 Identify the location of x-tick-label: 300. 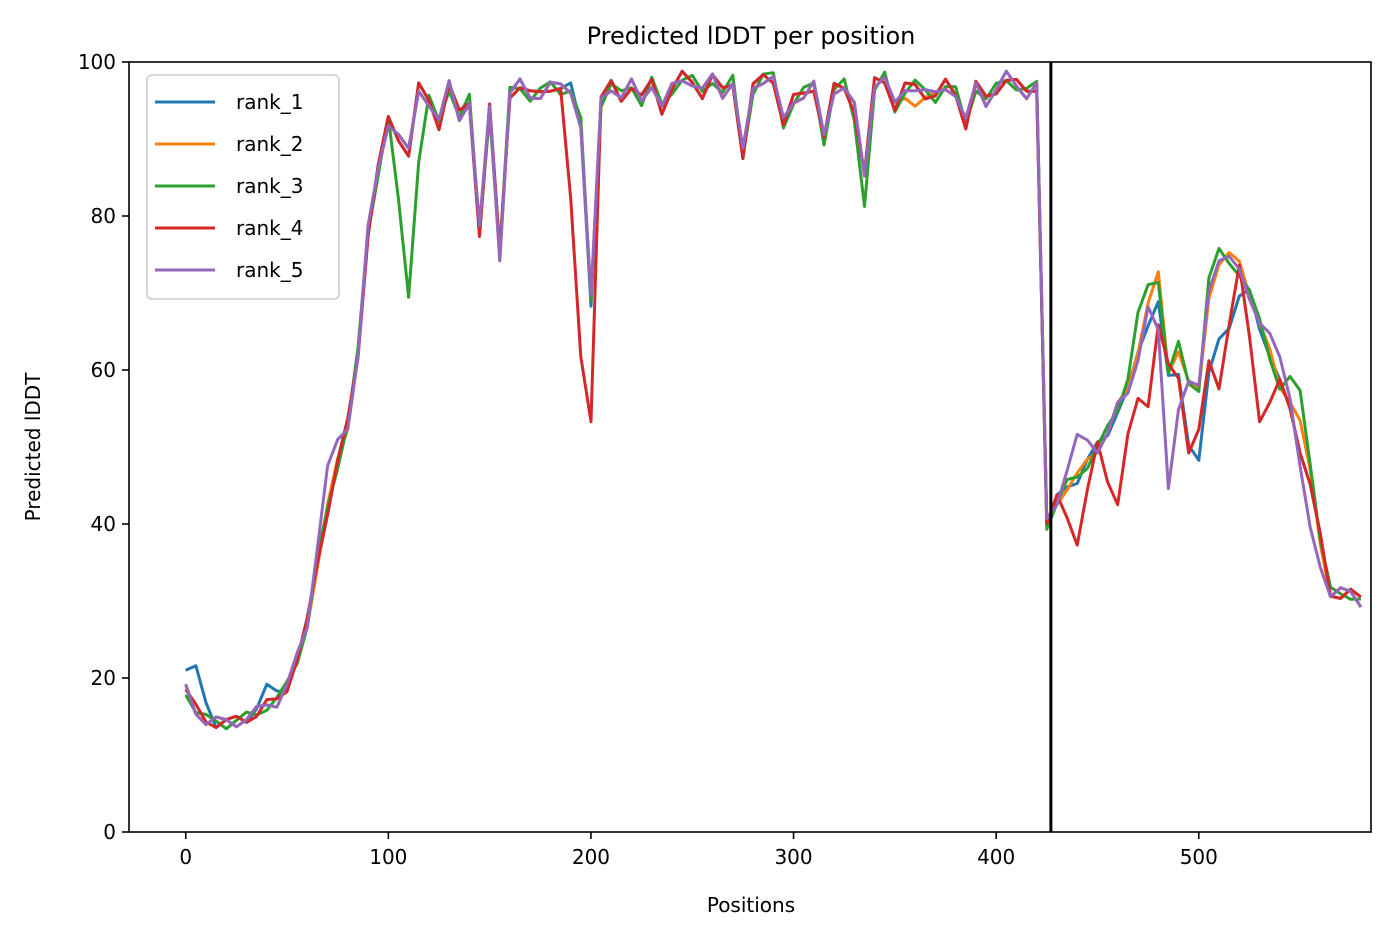
(793, 857).